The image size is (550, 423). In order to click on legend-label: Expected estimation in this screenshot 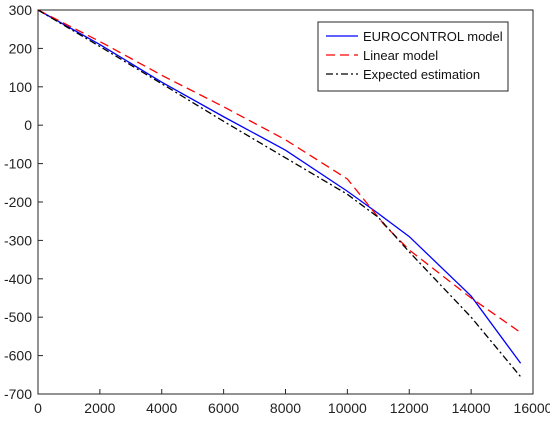, I will do `click(421, 74)`.